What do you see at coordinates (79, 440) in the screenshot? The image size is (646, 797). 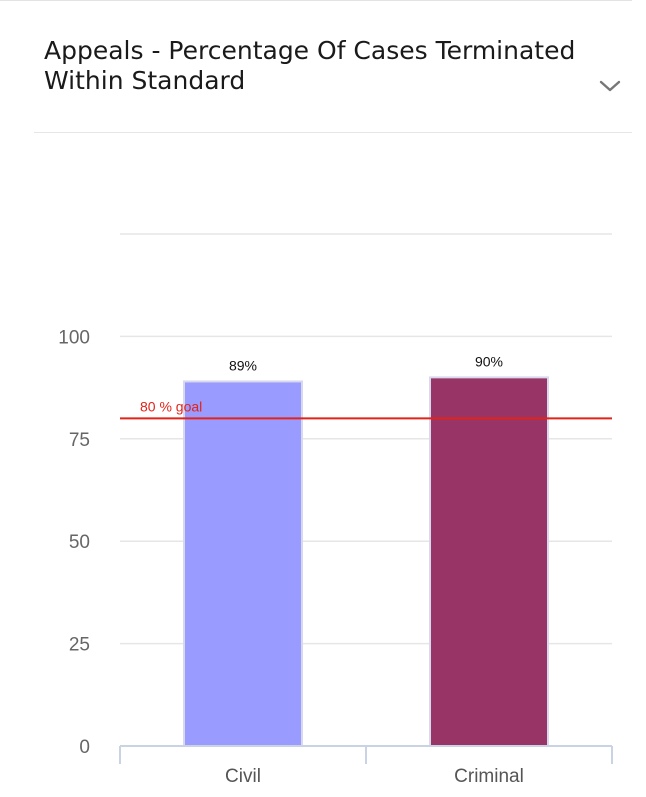 I see `y-tick-label: 75` at bounding box center [79, 440].